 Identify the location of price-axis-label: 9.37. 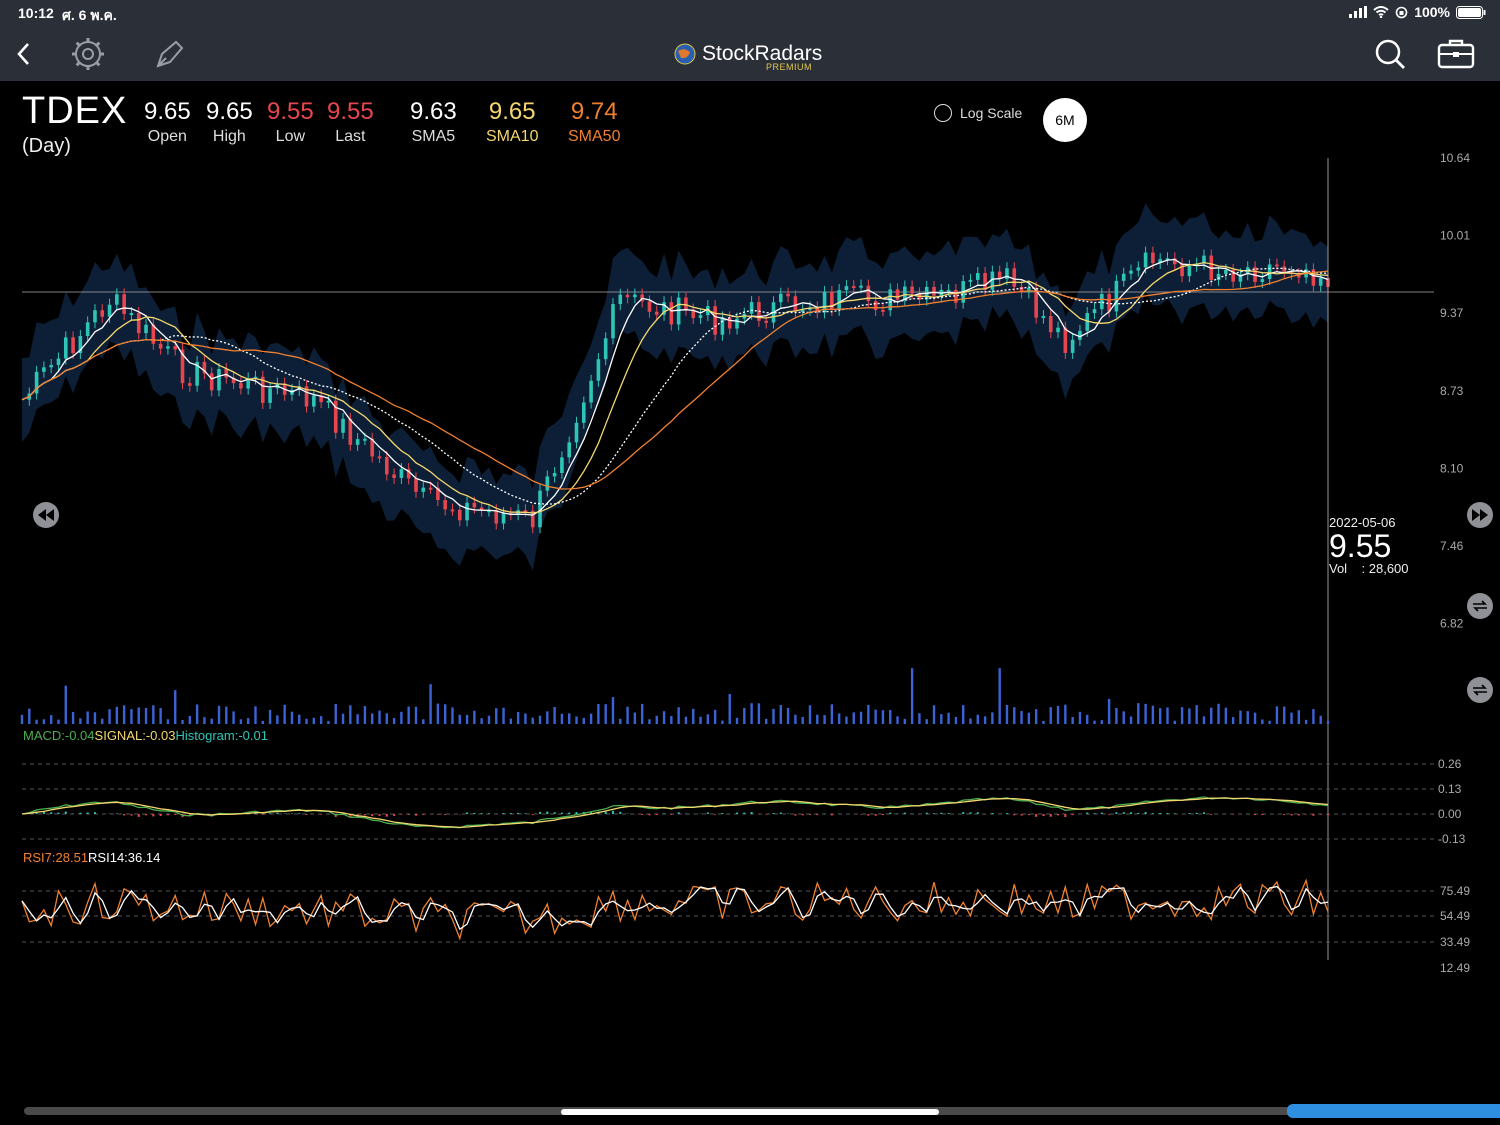
(1452, 313).